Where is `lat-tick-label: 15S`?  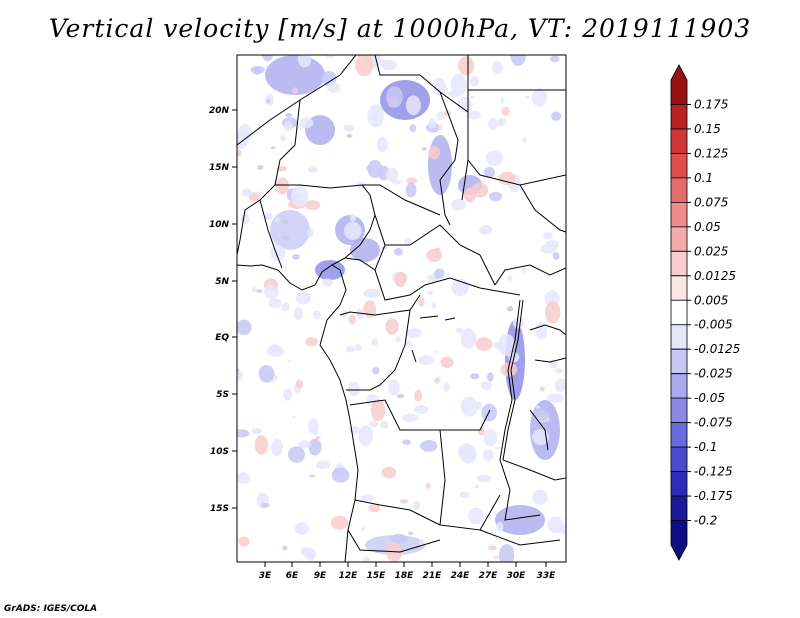 lat-tick-label: 15S is located at coordinates (219, 509).